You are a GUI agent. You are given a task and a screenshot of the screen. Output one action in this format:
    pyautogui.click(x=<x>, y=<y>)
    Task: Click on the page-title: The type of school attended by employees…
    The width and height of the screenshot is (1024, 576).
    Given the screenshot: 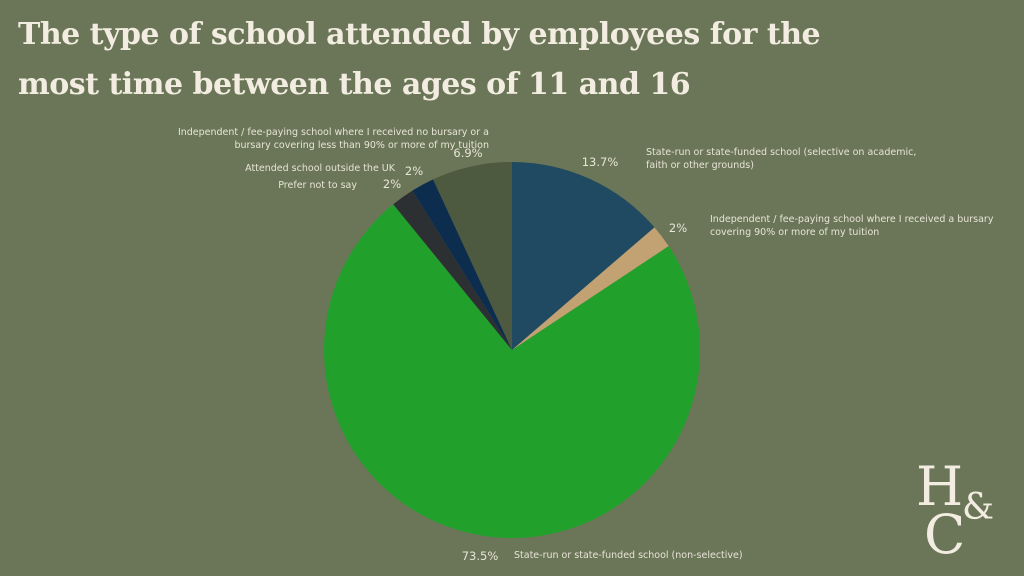 What is the action you would take?
    pyautogui.click(x=419, y=59)
    